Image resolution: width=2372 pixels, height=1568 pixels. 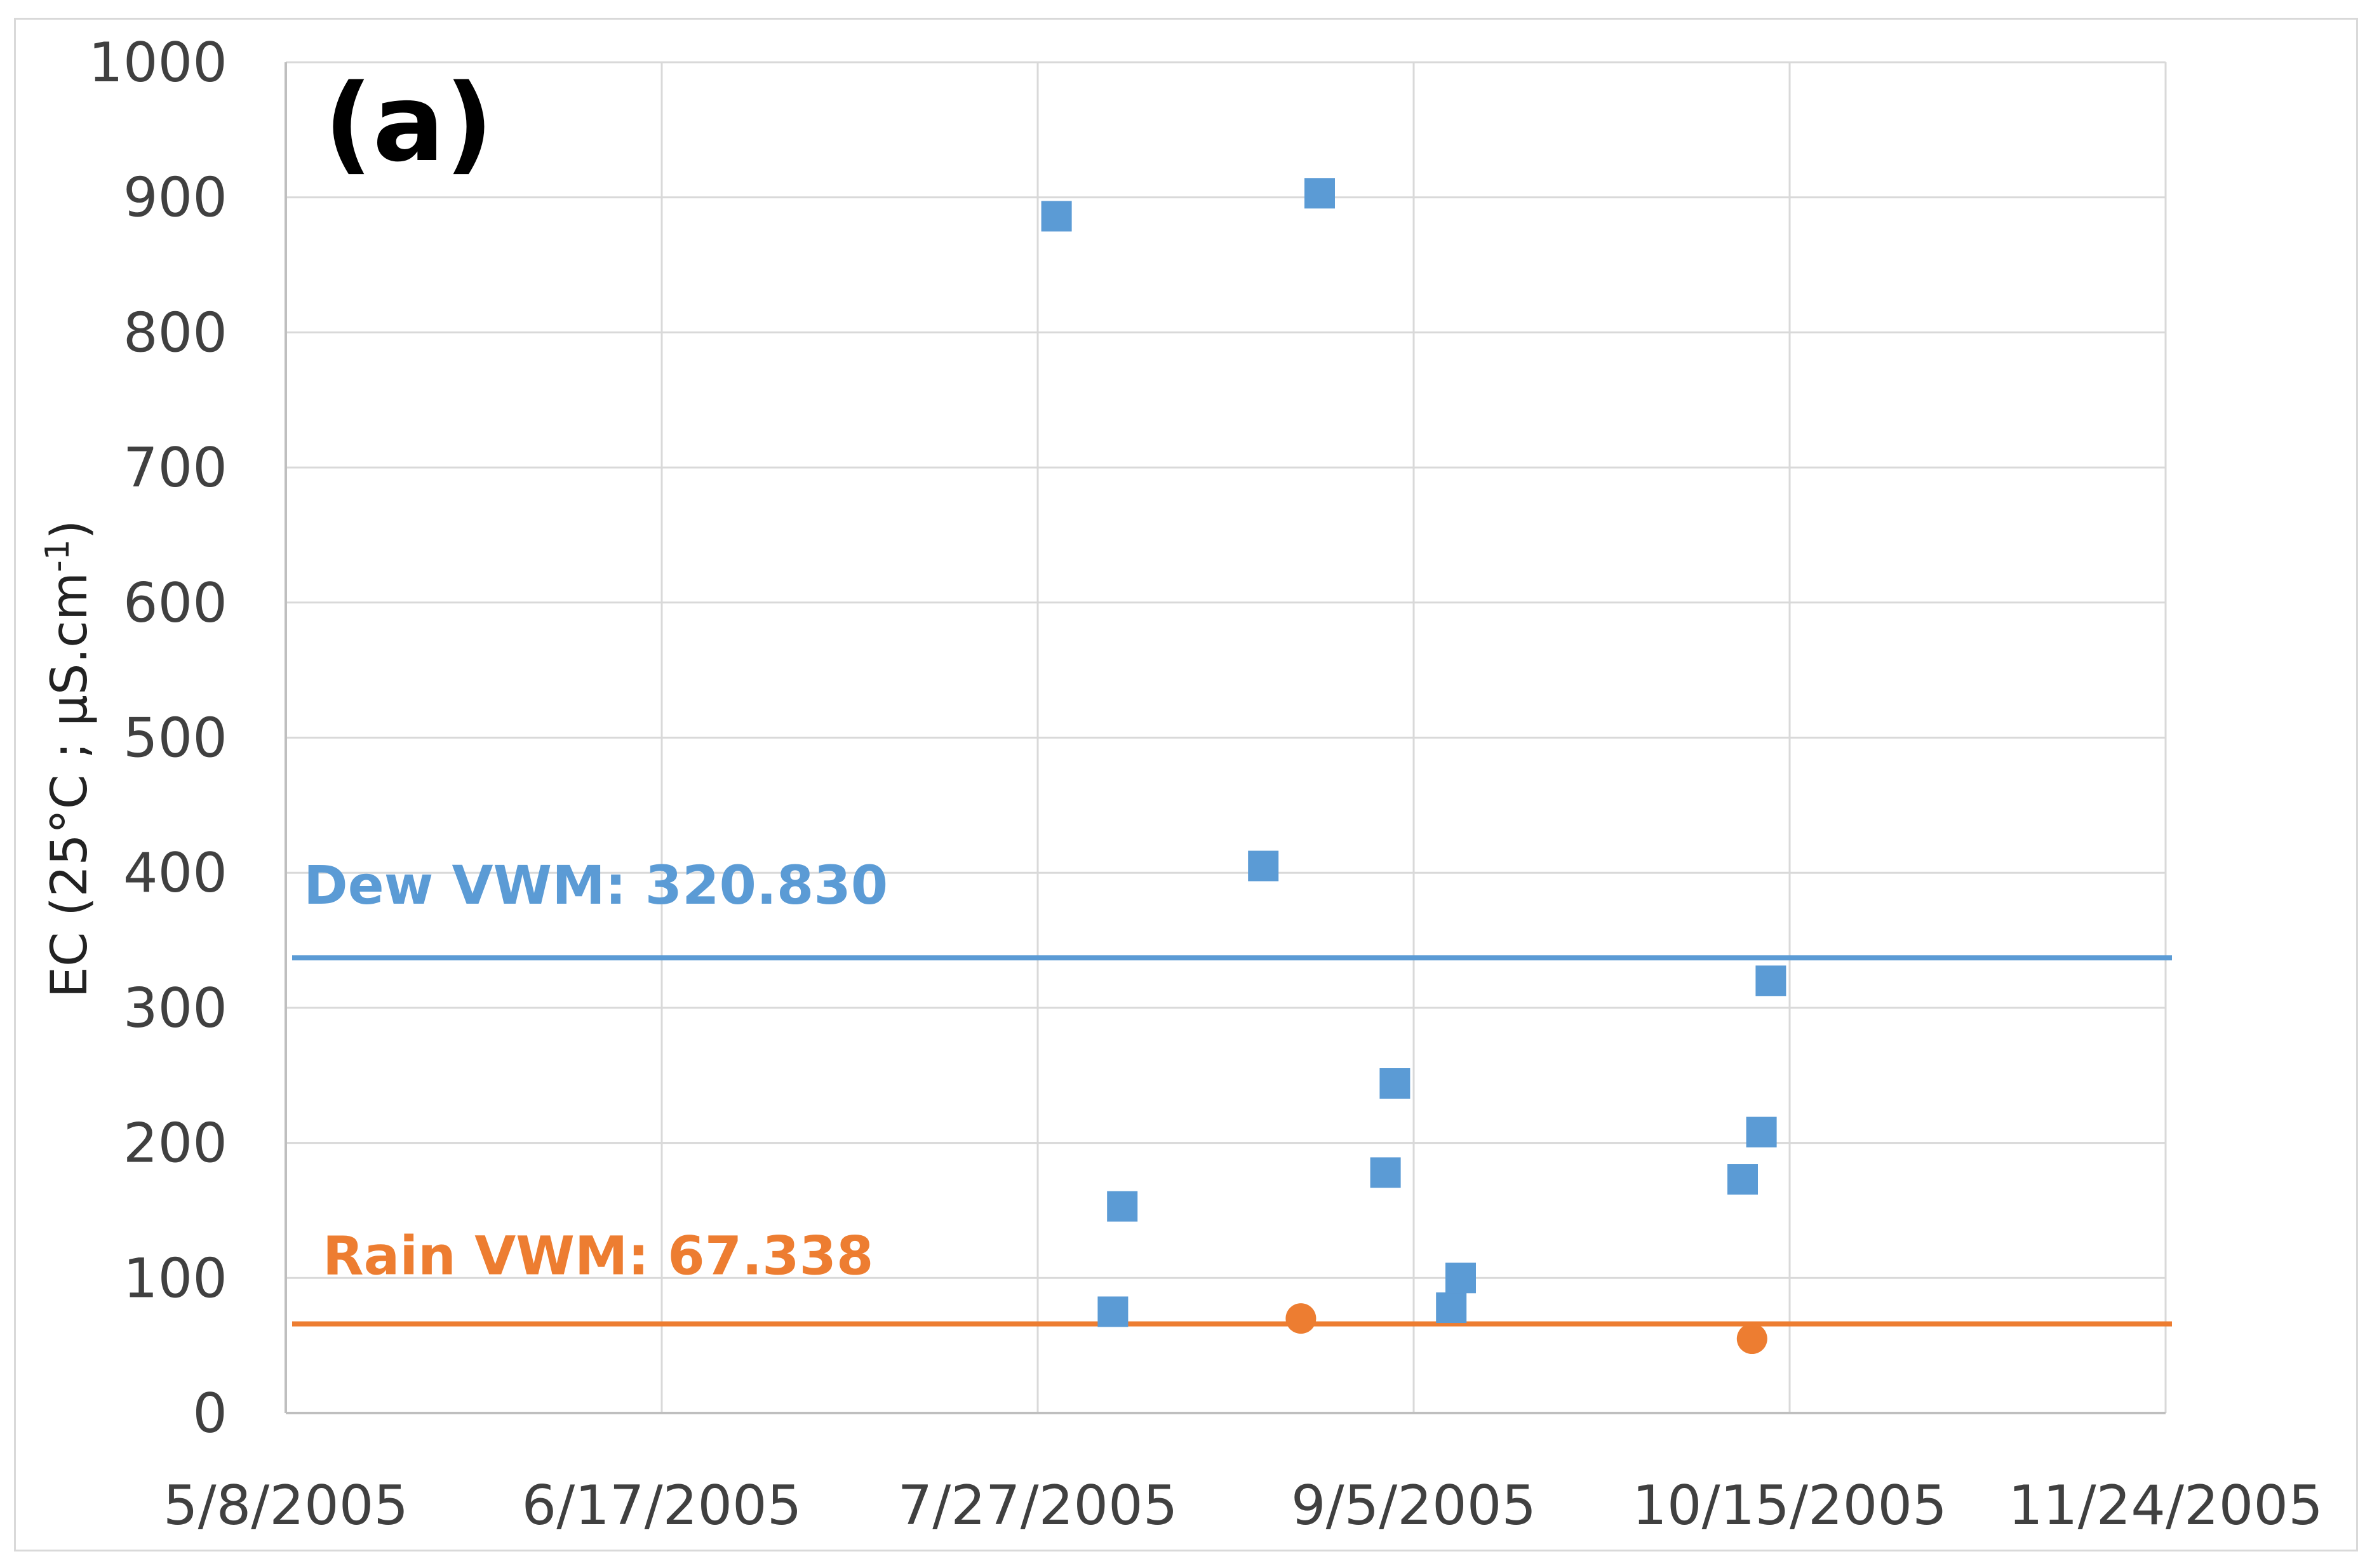 I want to click on x-tick-label: 9/5/2005, so click(x=1413, y=1506).